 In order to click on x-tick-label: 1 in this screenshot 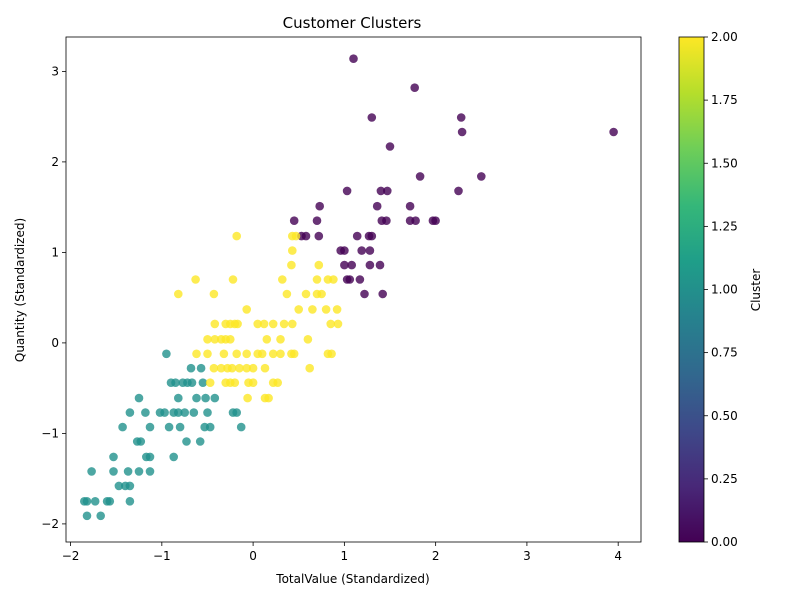, I will do `click(345, 556)`.